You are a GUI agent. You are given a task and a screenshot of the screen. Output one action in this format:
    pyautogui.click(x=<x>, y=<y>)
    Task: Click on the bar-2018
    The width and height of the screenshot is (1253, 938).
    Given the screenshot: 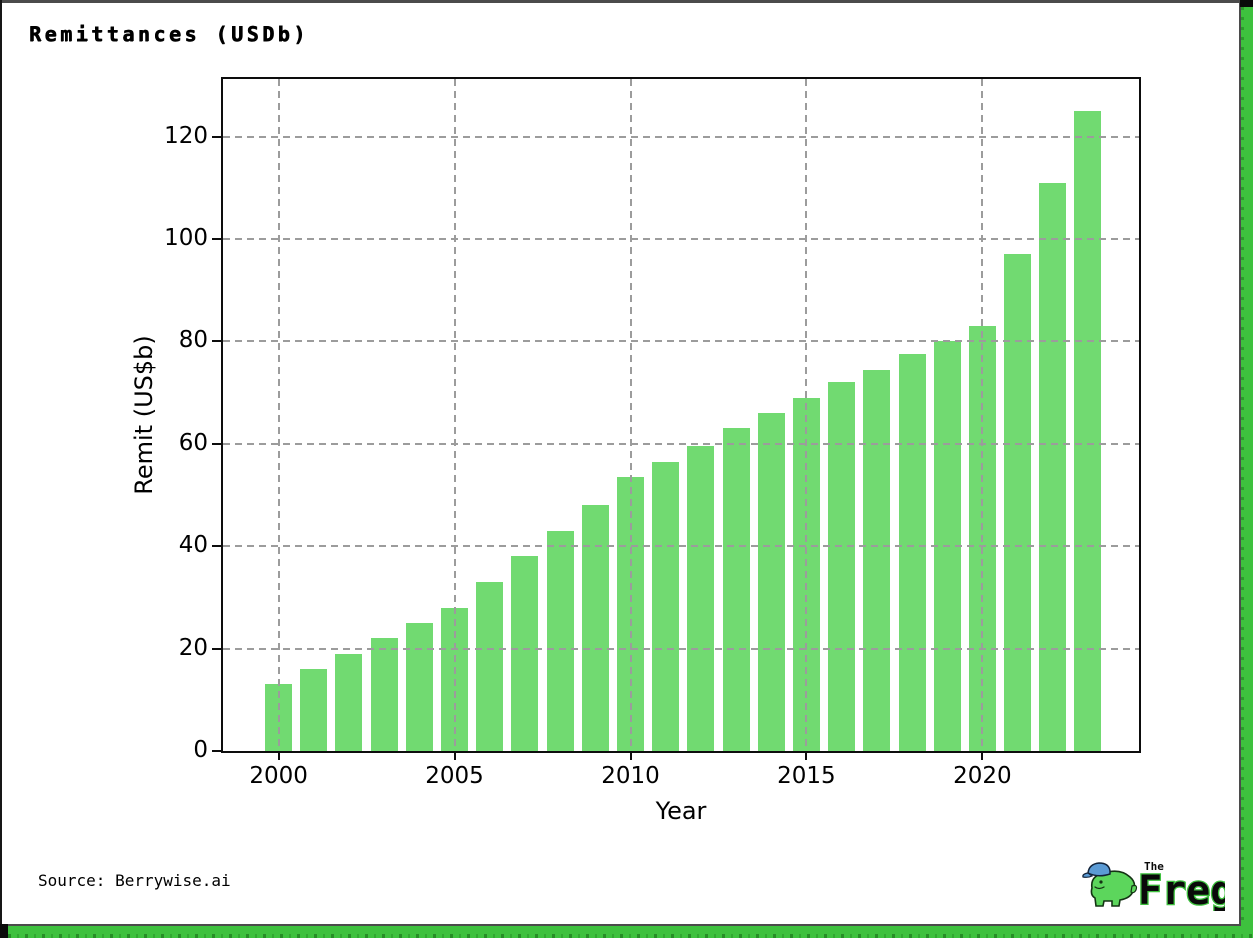 What is the action you would take?
    pyautogui.click(x=912, y=552)
    